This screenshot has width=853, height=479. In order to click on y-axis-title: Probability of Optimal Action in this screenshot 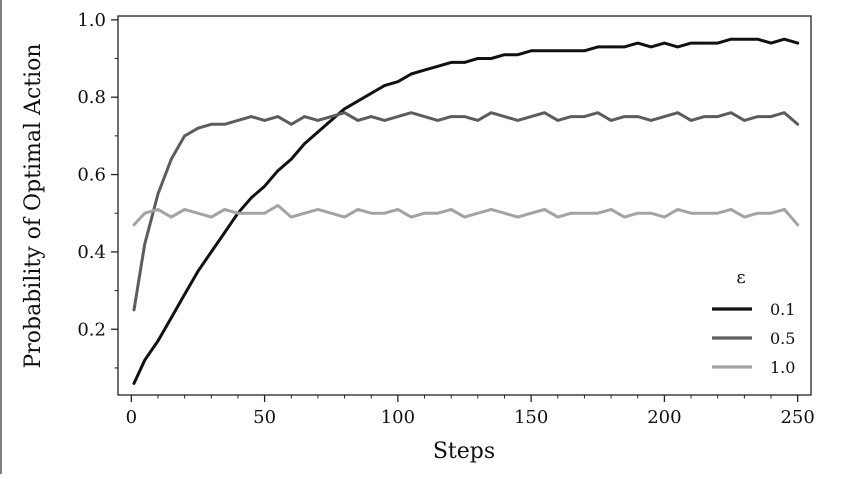, I will do `click(33, 205)`.